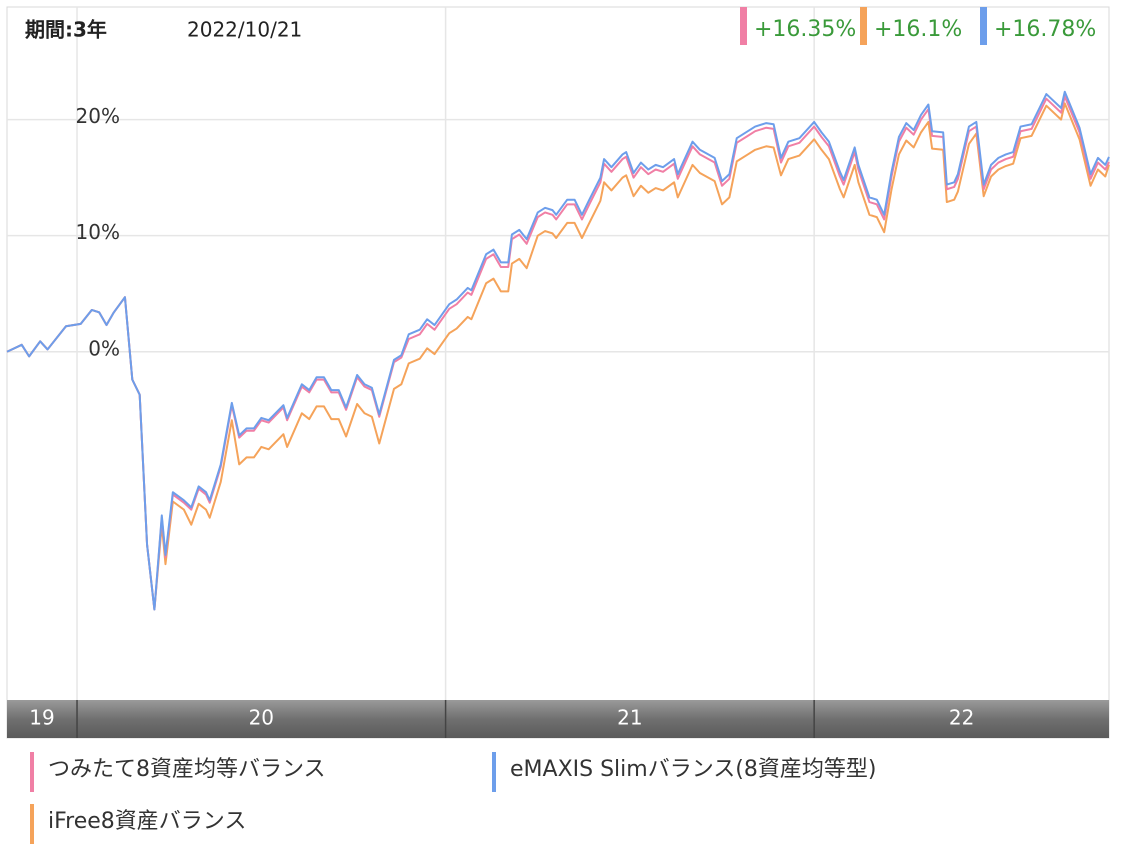 This screenshot has width=1125, height=867. I want to click on legend-label: つみたて8資産均等バランス, so click(187, 769).